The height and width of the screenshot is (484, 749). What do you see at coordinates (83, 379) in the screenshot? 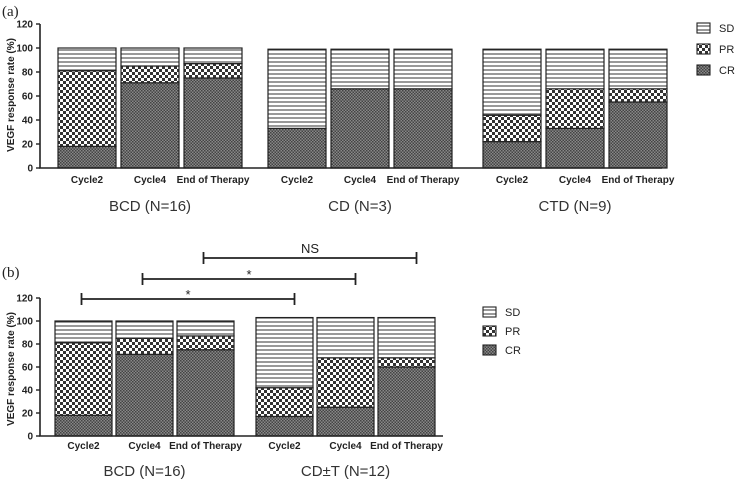
I see `bar-pr-bcd-cycle2` at bounding box center [83, 379].